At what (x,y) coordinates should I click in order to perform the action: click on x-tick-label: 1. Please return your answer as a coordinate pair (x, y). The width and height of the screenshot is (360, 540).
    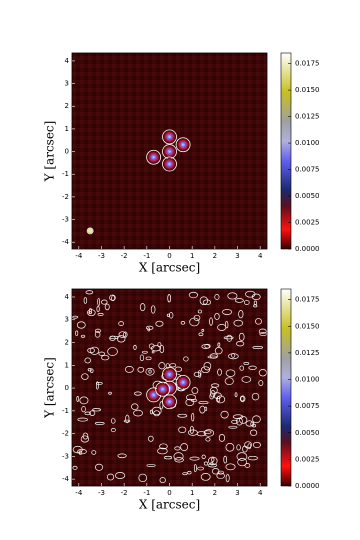
    Looking at the image, I should click on (192, 493).